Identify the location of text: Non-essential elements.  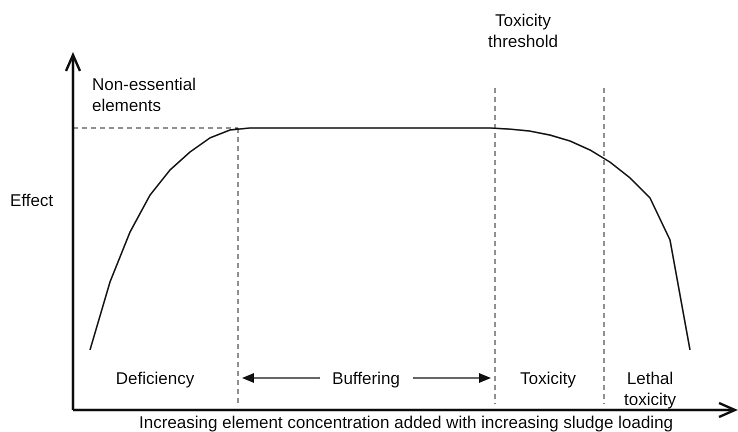
(144, 95).